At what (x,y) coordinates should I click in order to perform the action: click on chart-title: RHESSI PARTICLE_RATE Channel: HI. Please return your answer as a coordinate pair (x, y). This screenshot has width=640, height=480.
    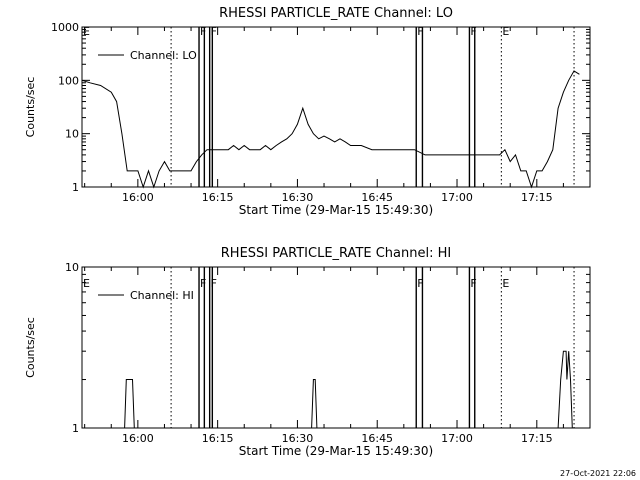
    Looking at the image, I should click on (336, 253).